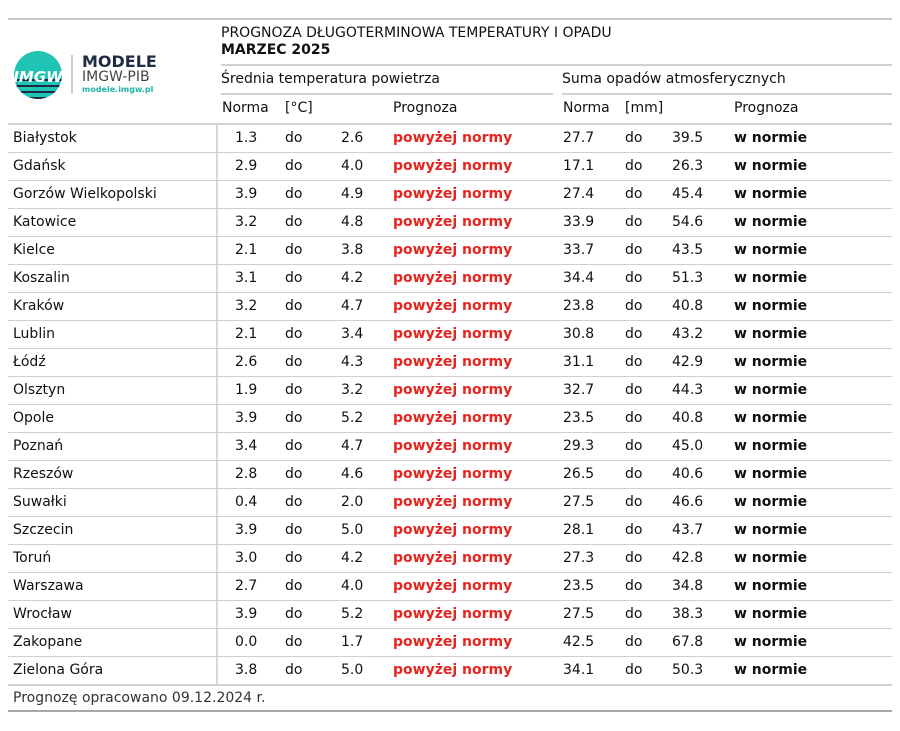 This screenshot has width=900, height=731. I want to click on precip-low: 33.9, so click(579, 222).